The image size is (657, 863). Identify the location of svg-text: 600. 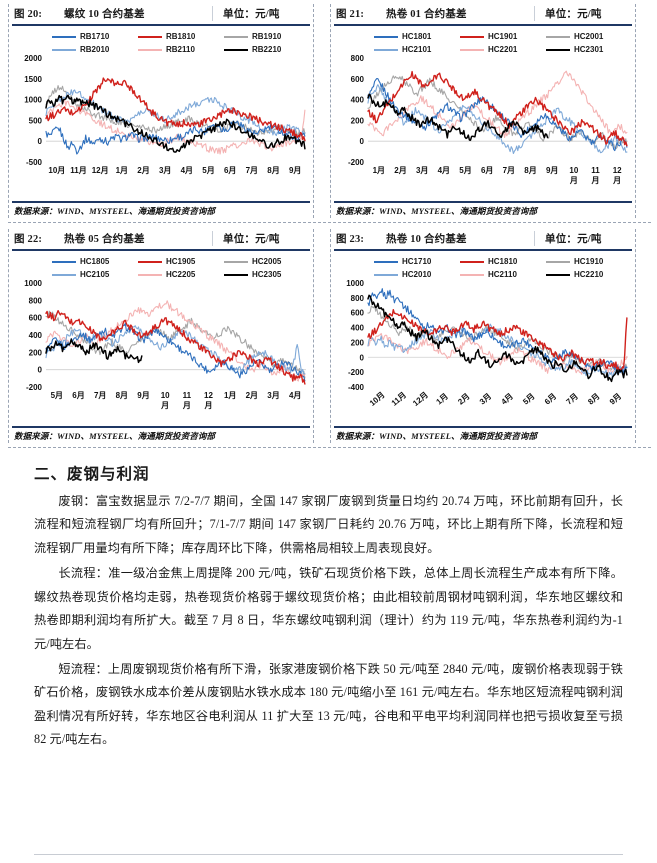
(36, 318).